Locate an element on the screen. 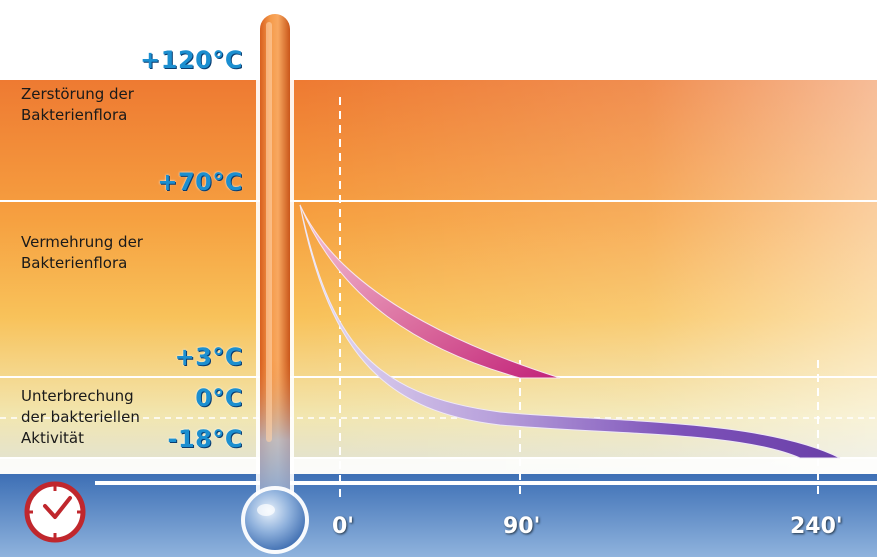 The height and width of the screenshot is (557, 877). thermometer is located at coordinates (275, 282).